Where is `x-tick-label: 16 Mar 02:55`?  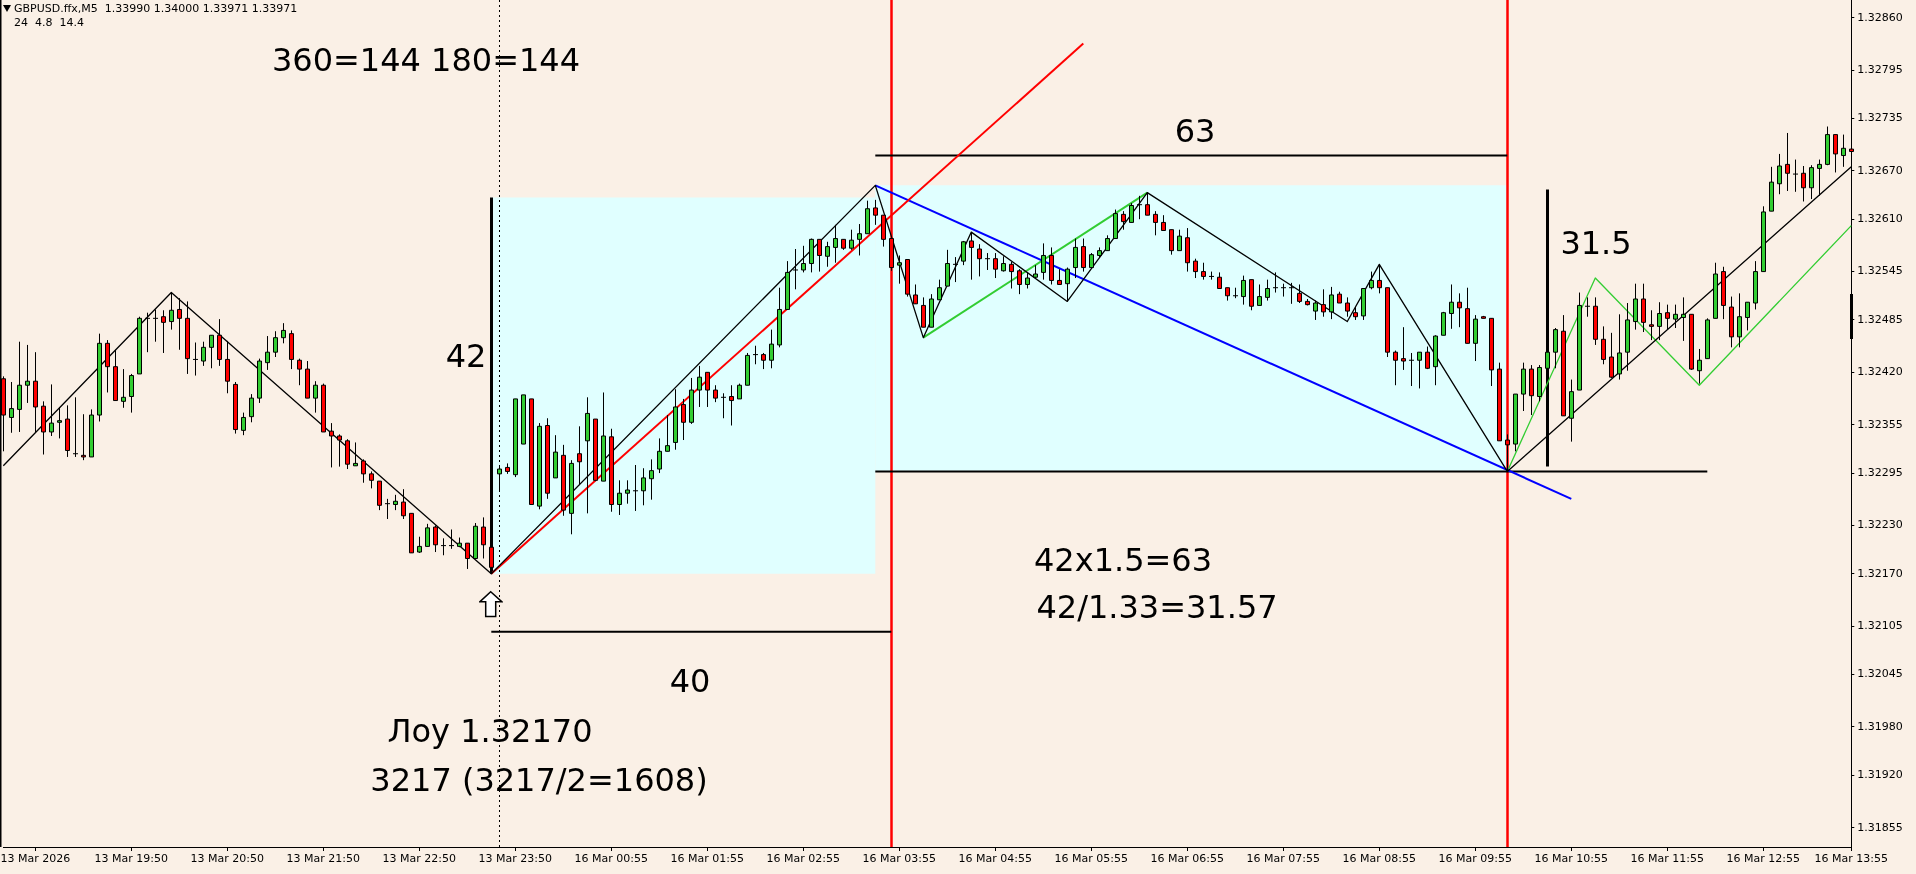 x-tick-label: 16 Mar 02:55 is located at coordinates (803, 859).